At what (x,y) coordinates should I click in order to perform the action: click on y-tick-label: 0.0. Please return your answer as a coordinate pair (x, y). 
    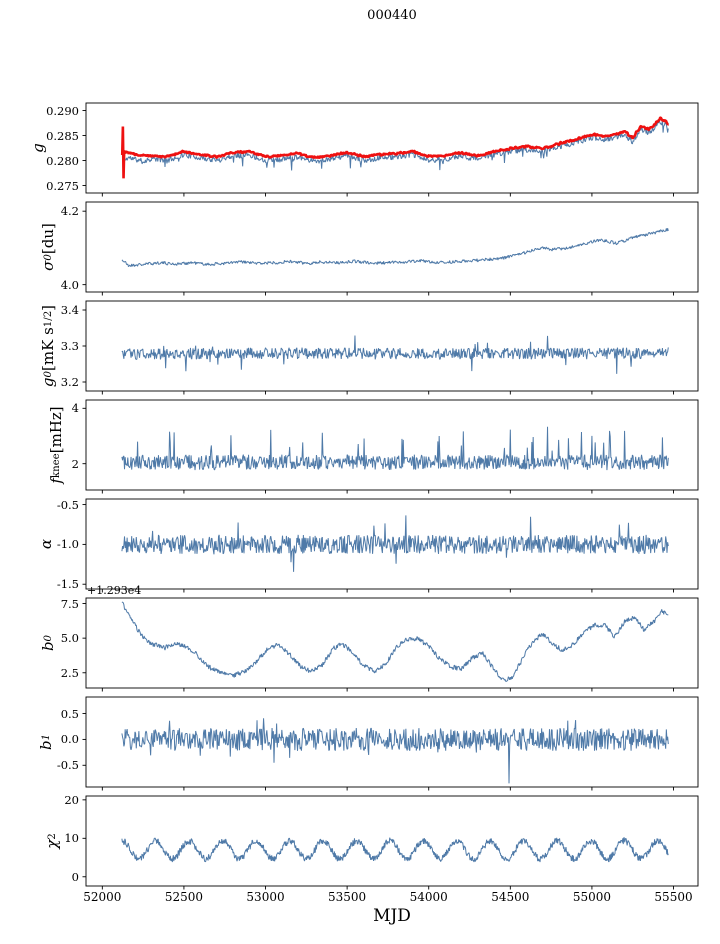
    Looking at the image, I should click on (69, 739).